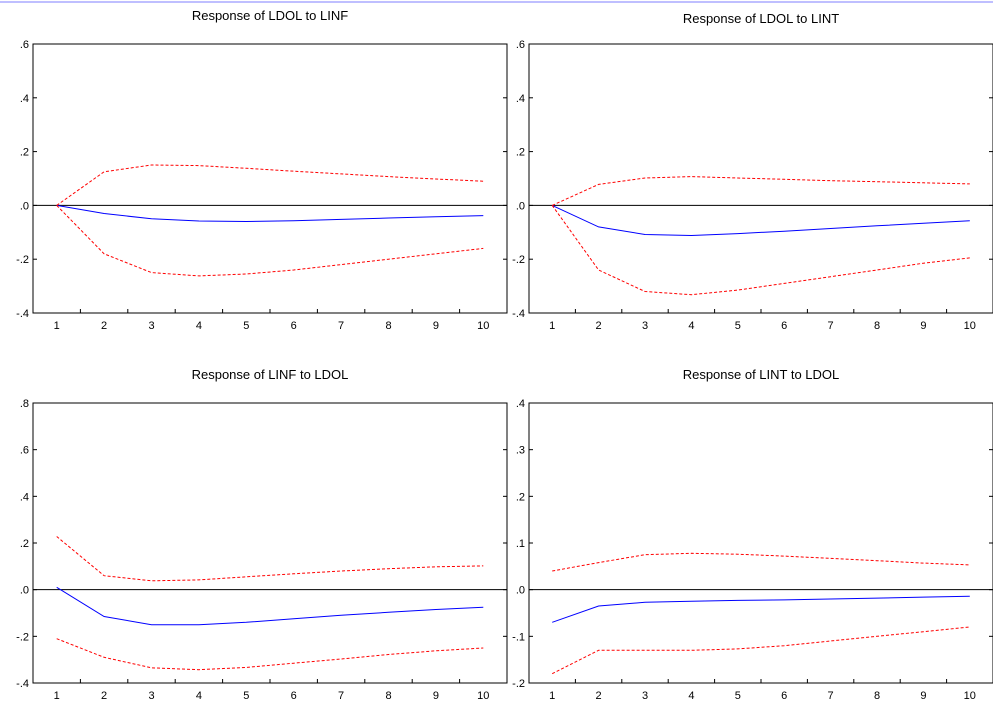 The width and height of the screenshot is (993, 704). I want to click on panel-title: Response of LDOL to LINF, so click(270, 15).